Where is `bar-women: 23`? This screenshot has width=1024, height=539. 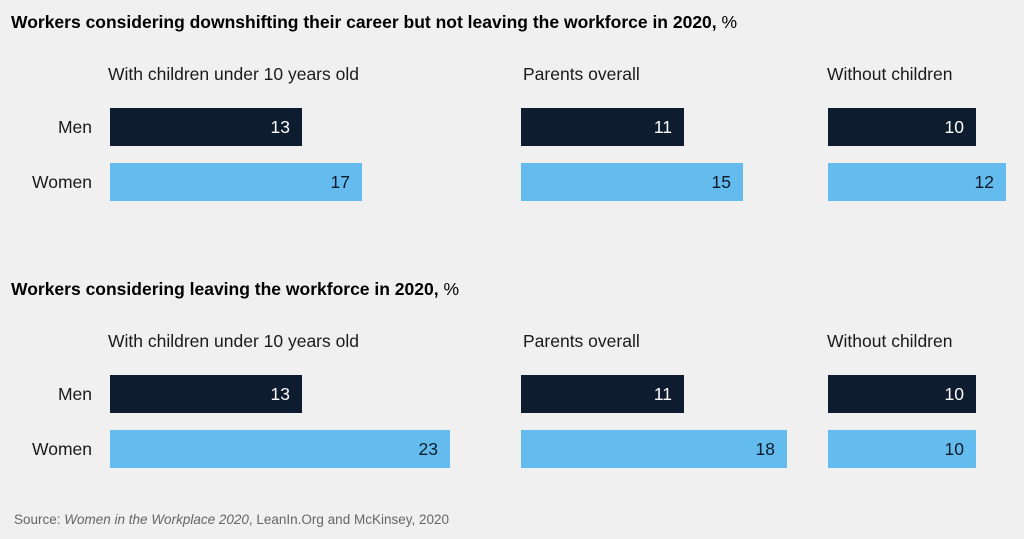 bar-women: 23 is located at coordinates (280, 449).